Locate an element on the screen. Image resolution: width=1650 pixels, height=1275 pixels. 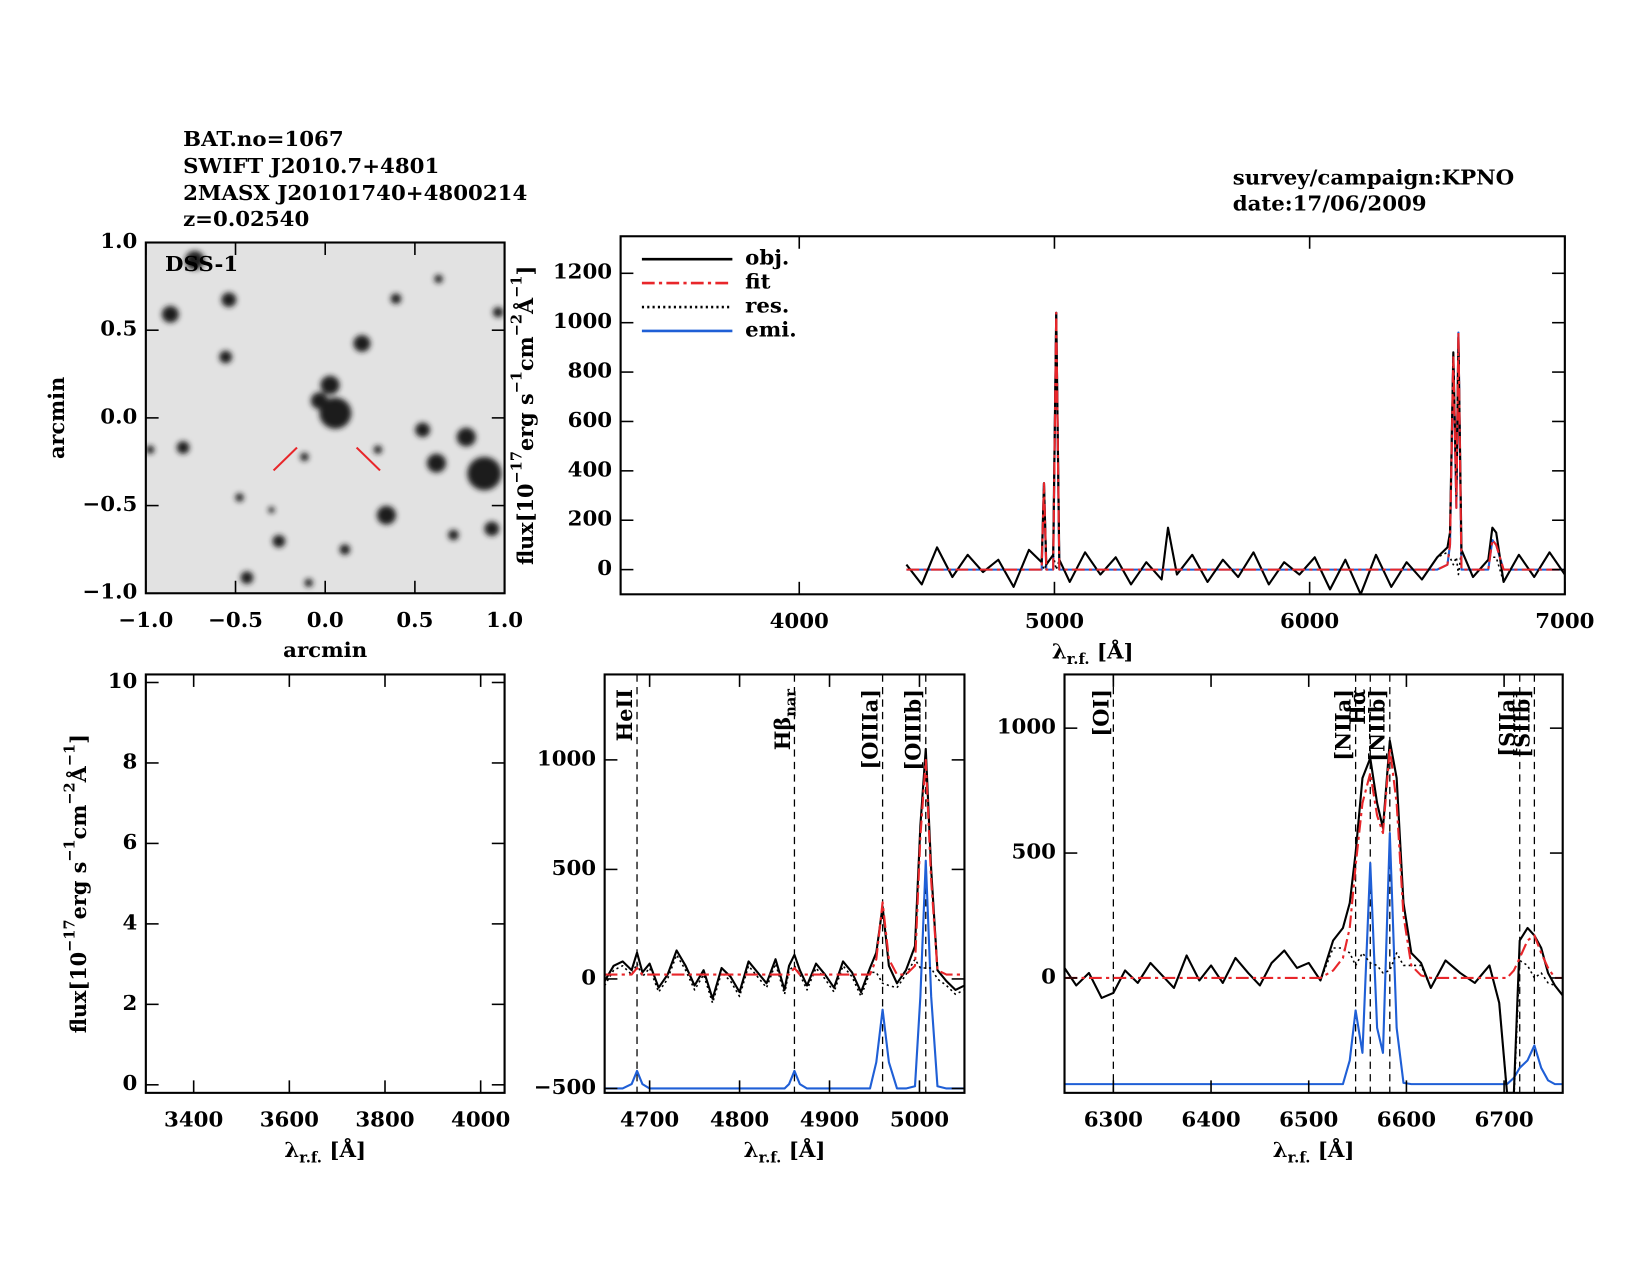
line-label-part: nar is located at coordinates (790, 703).